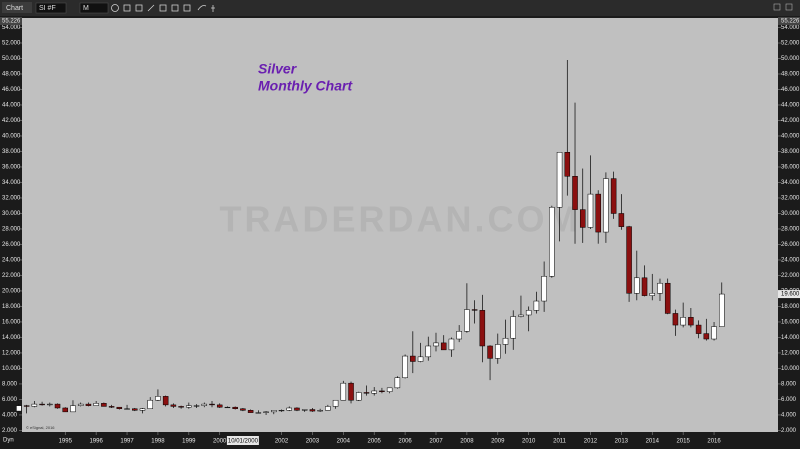  Describe the element at coordinates (436, 442) in the screenshot. I see `x-tick-label: 2007` at that location.